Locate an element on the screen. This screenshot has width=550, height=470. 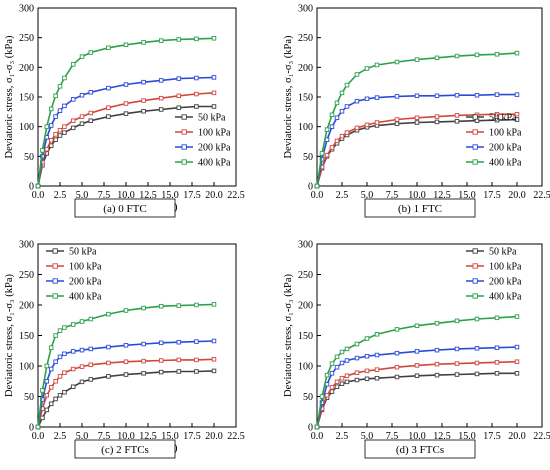
panel-caption: (d) 3 FTCs is located at coordinates (420, 450).